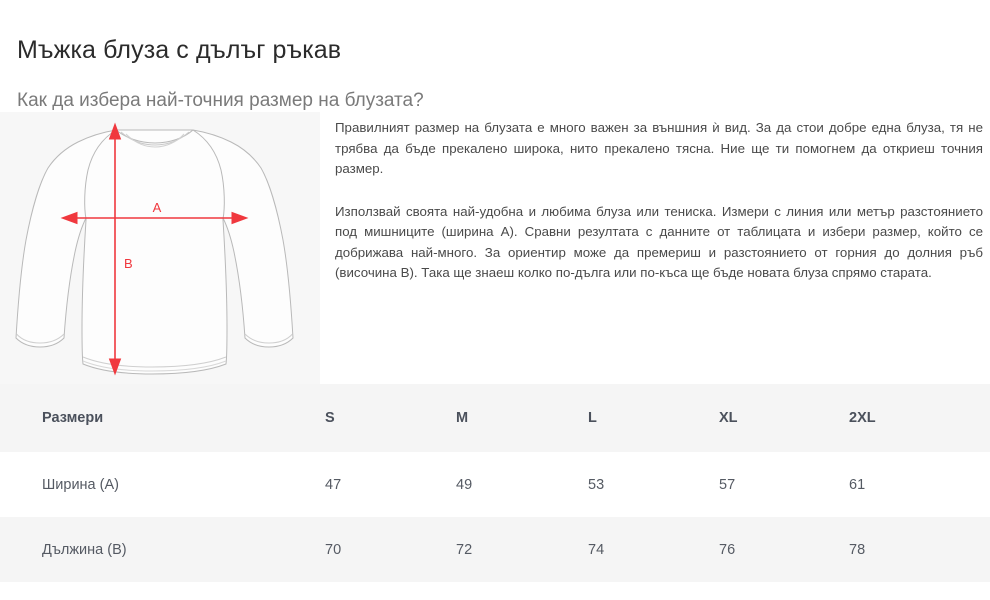 The height and width of the screenshot is (600, 990). Describe the element at coordinates (333, 484) in the screenshot. I see `cell-width-s: 47` at that location.